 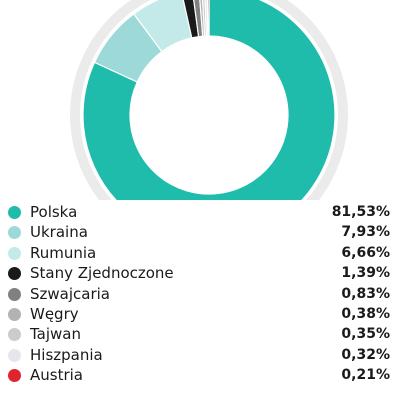 I want to click on legend-label: Polska, so click(x=54, y=212).